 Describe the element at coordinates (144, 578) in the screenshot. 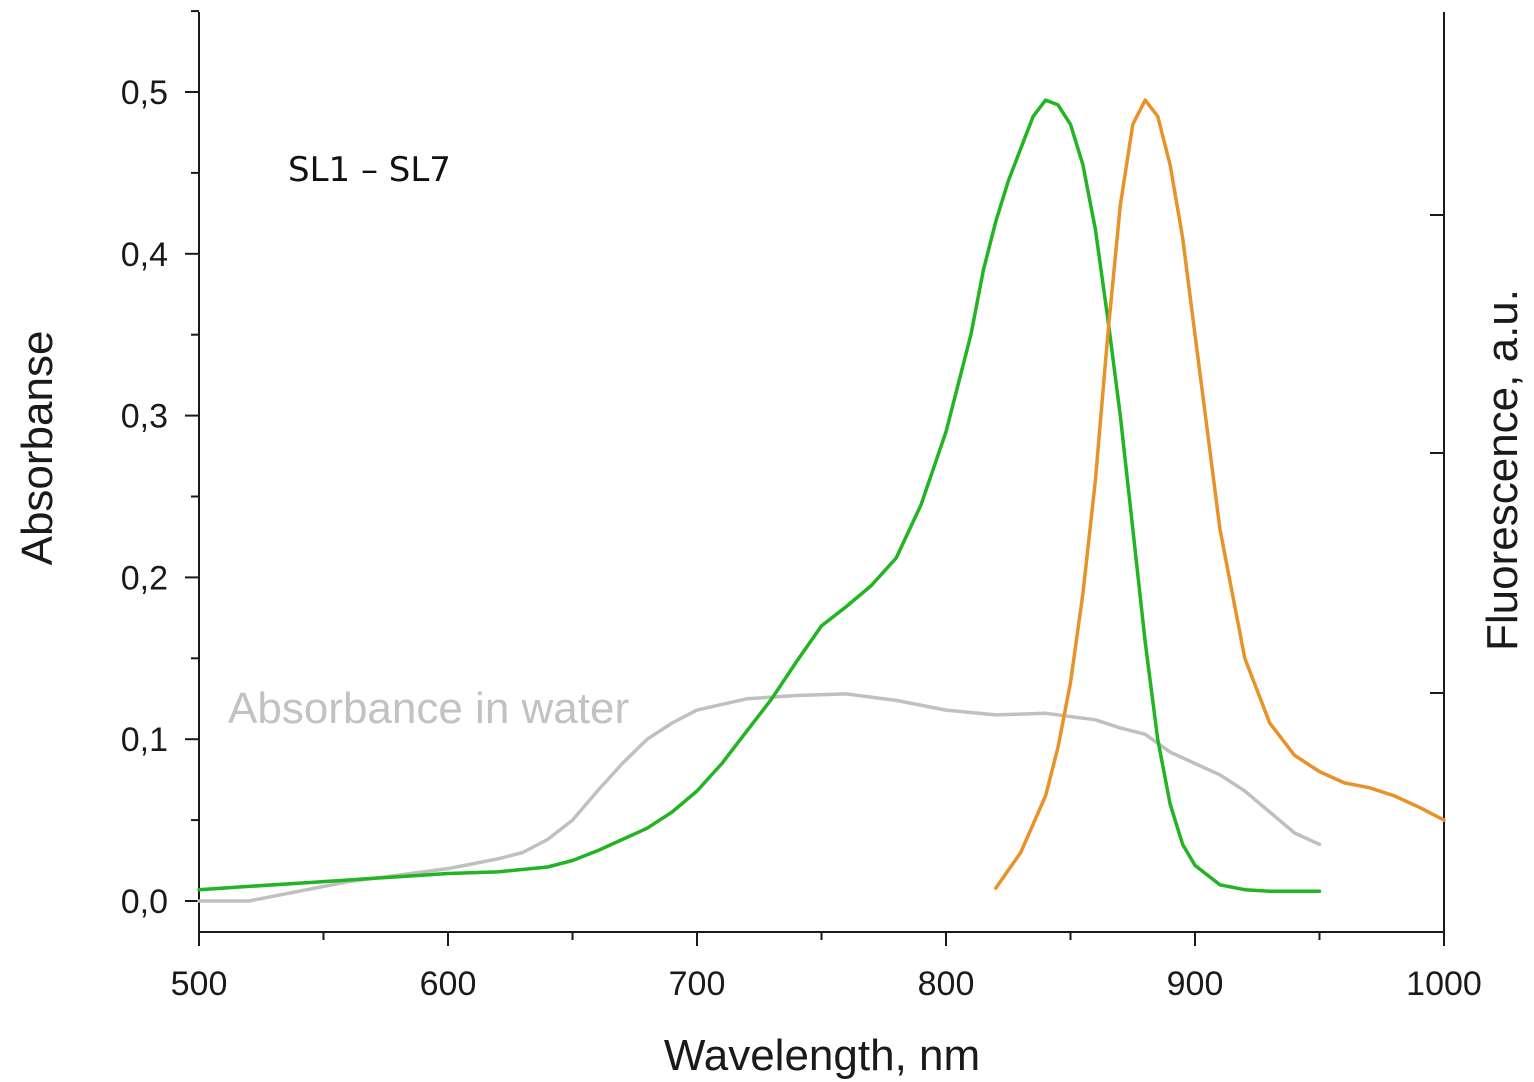

I see `y-tick-label: 0,2` at that location.